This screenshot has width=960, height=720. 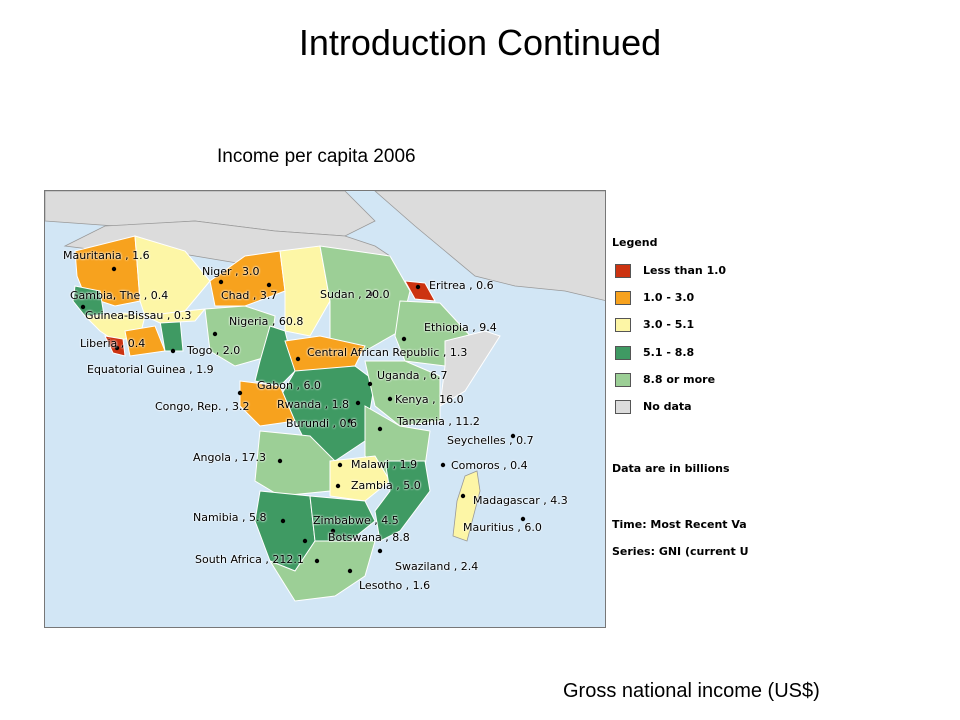 I want to click on legend-item-5-8: 5.1 - 8.8, so click(x=686, y=354).